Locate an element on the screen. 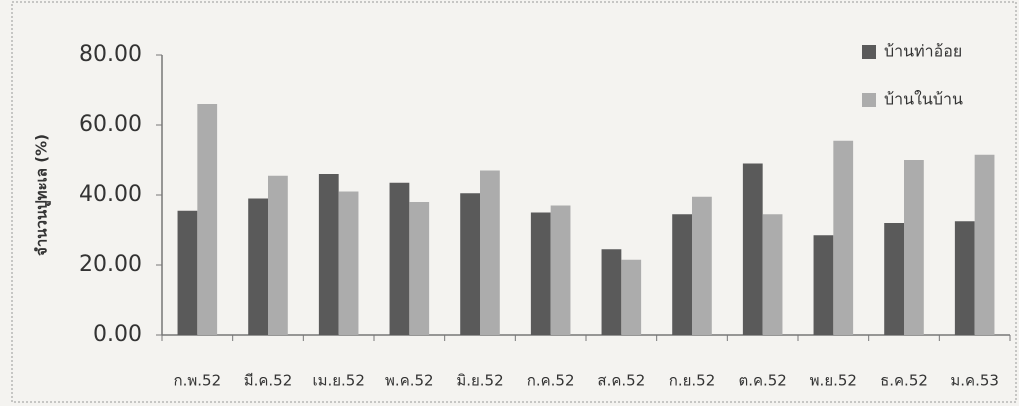  y-tick-label: 60.00 is located at coordinates (110, 124).